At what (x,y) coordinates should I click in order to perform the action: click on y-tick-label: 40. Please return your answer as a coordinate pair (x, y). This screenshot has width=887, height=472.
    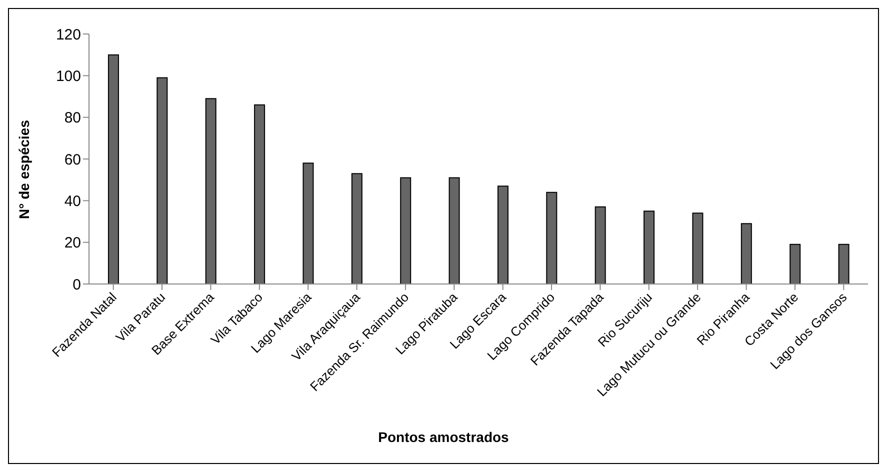
    Looking at the image, I should click on (72, 201).